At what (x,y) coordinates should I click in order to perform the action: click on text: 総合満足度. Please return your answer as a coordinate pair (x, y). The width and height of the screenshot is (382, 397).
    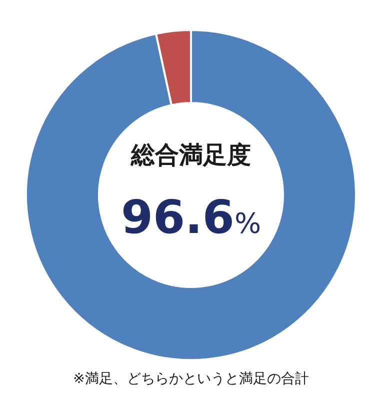
    Looking at the image, I should click on (190, 155).